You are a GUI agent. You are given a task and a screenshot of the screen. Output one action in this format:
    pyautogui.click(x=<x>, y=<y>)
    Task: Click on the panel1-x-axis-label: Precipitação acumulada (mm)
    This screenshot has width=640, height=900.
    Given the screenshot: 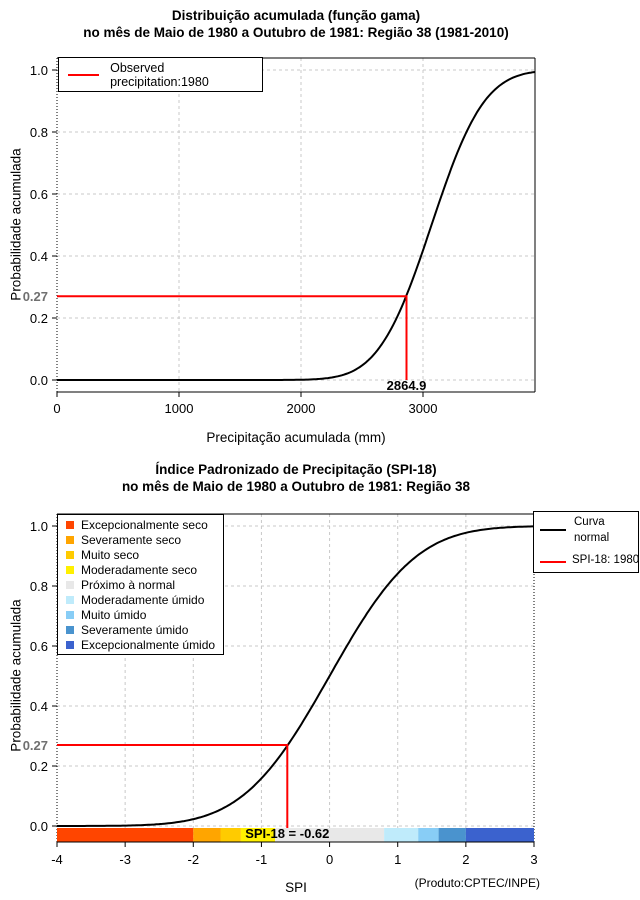 What is the action you would take?
    pyautogui.click(x=296, y=437)
    